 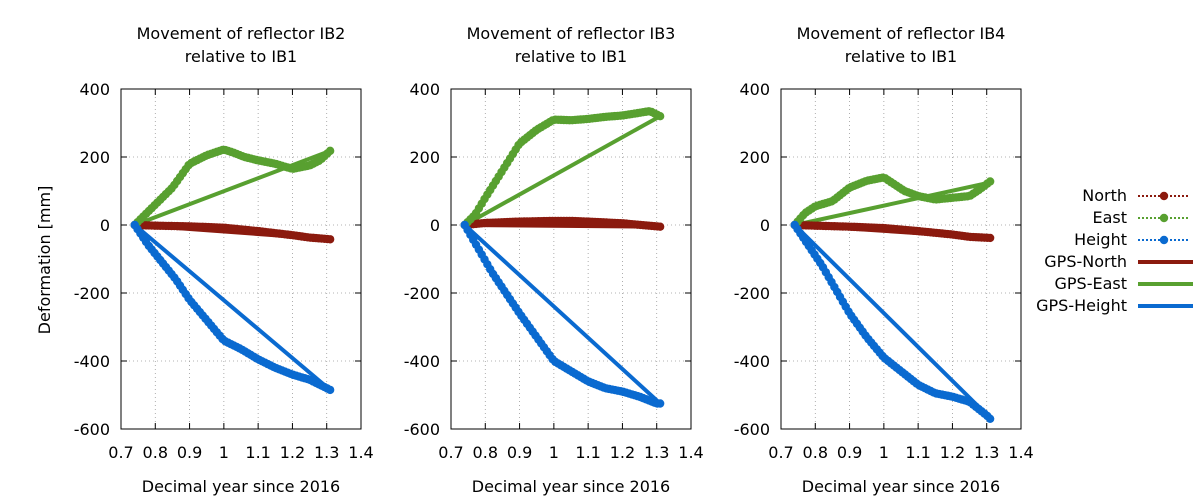 I want to click on legend-item: GPS-Height, so click(x=1114, y=305).